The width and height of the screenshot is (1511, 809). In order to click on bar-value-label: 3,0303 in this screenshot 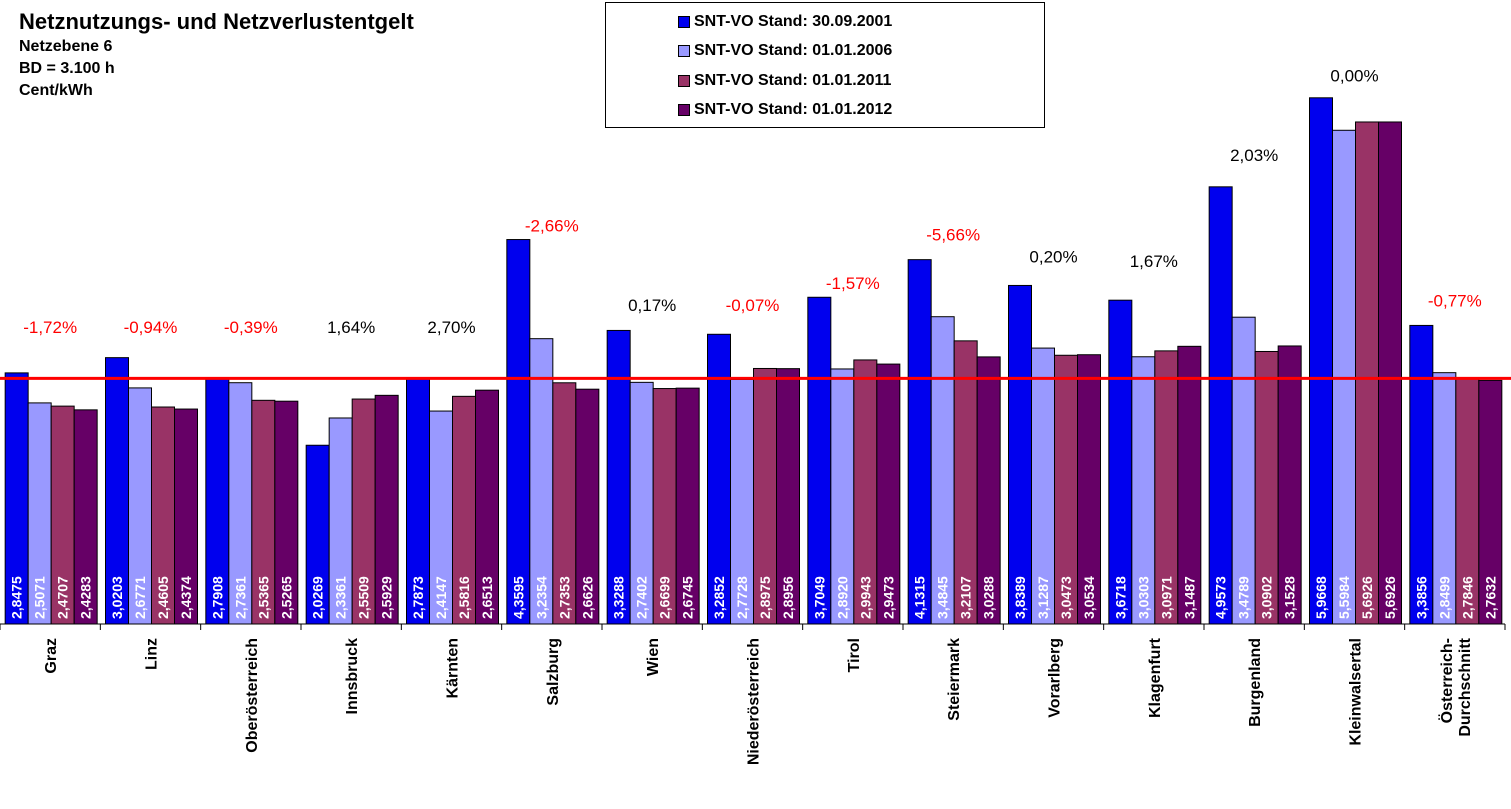, I will do `click(1143, 597)`.